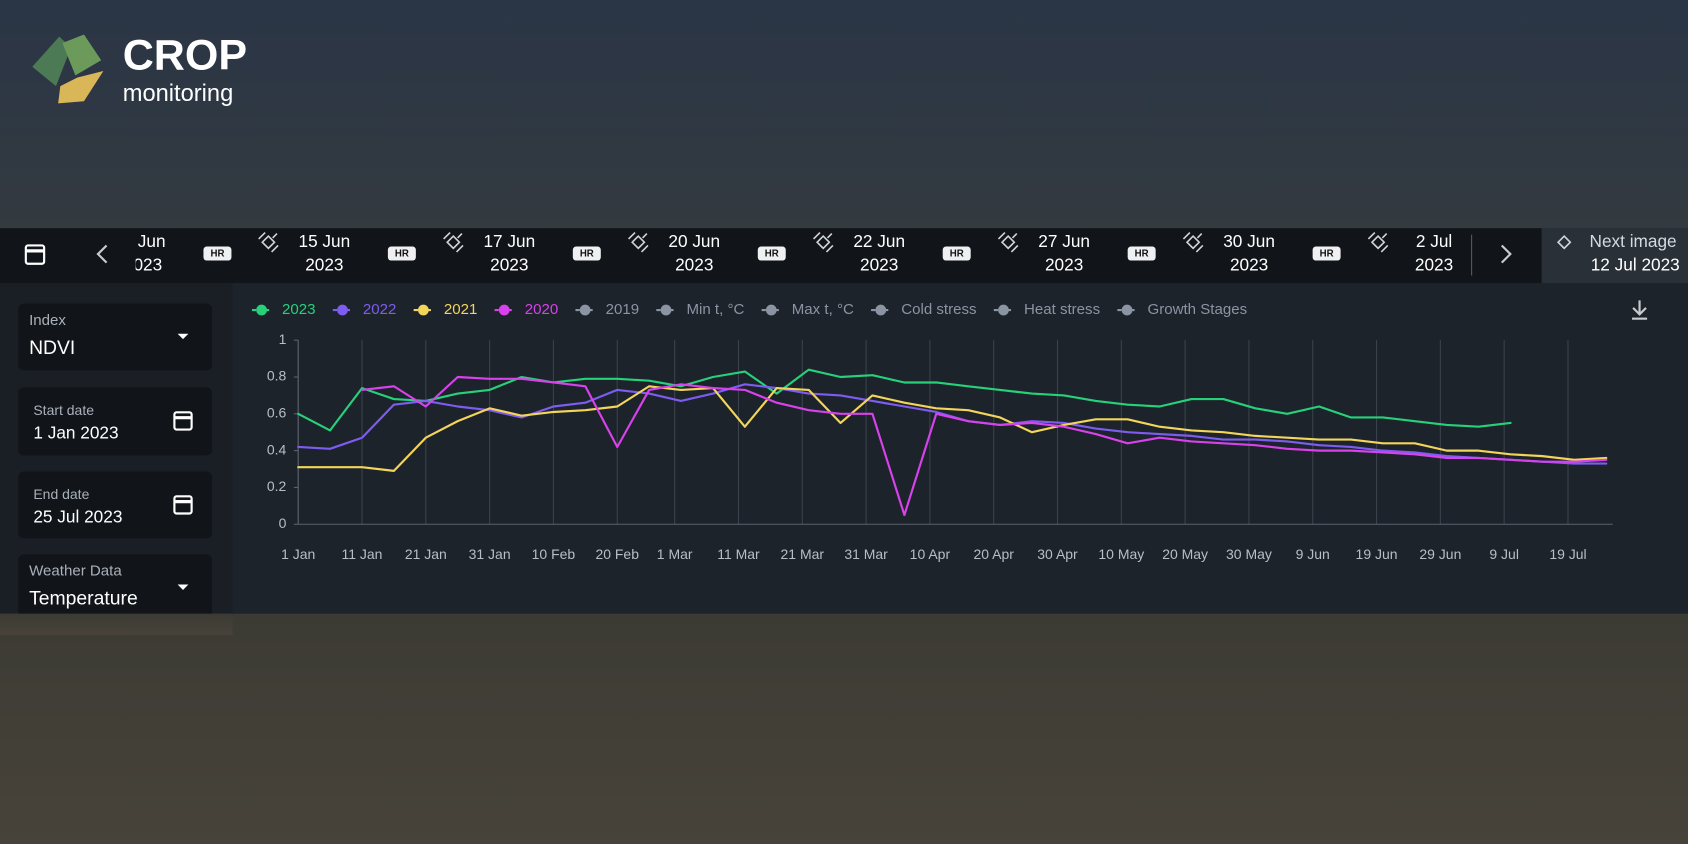 This screenshot has height=844, width=1688. I want to click on field-value: 1 Jan 2023, so click(75, 432).